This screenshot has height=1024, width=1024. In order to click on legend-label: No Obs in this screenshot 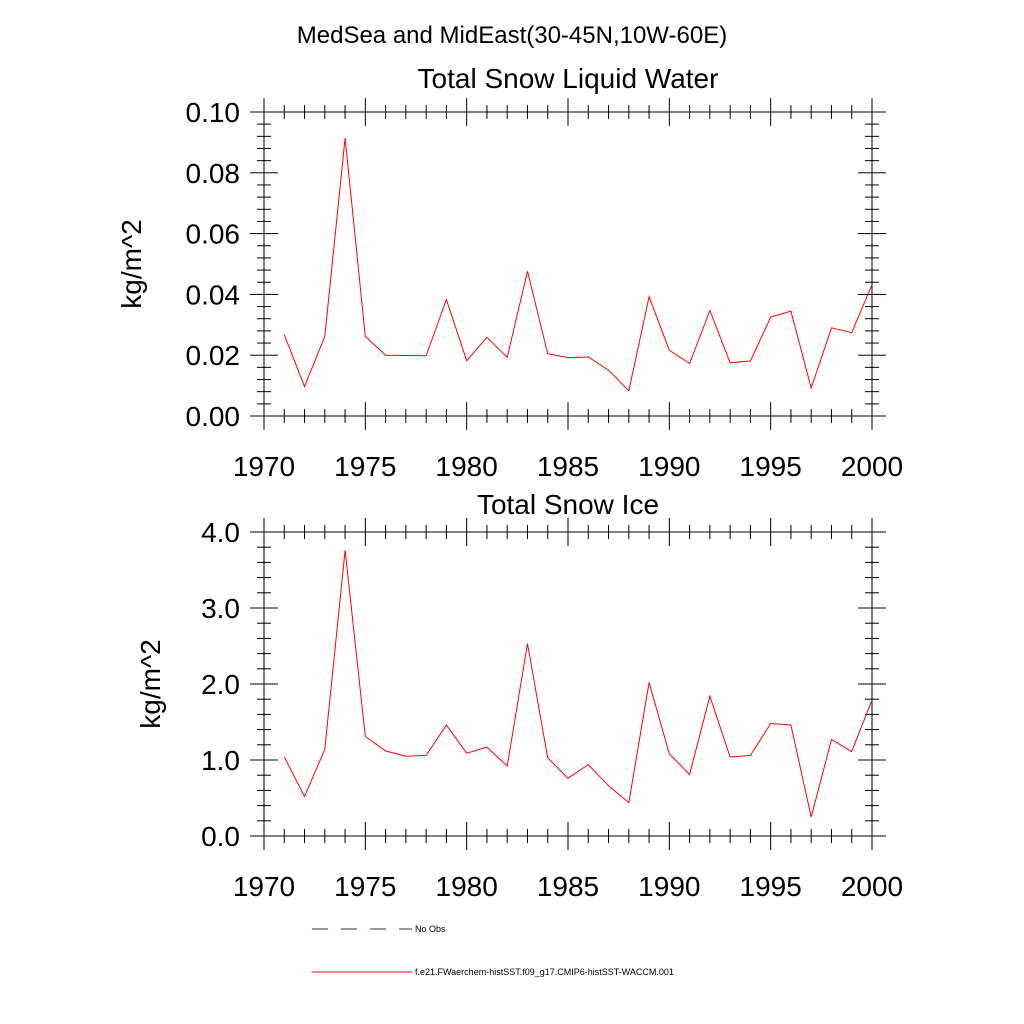, I will do `click(430, 929)`.